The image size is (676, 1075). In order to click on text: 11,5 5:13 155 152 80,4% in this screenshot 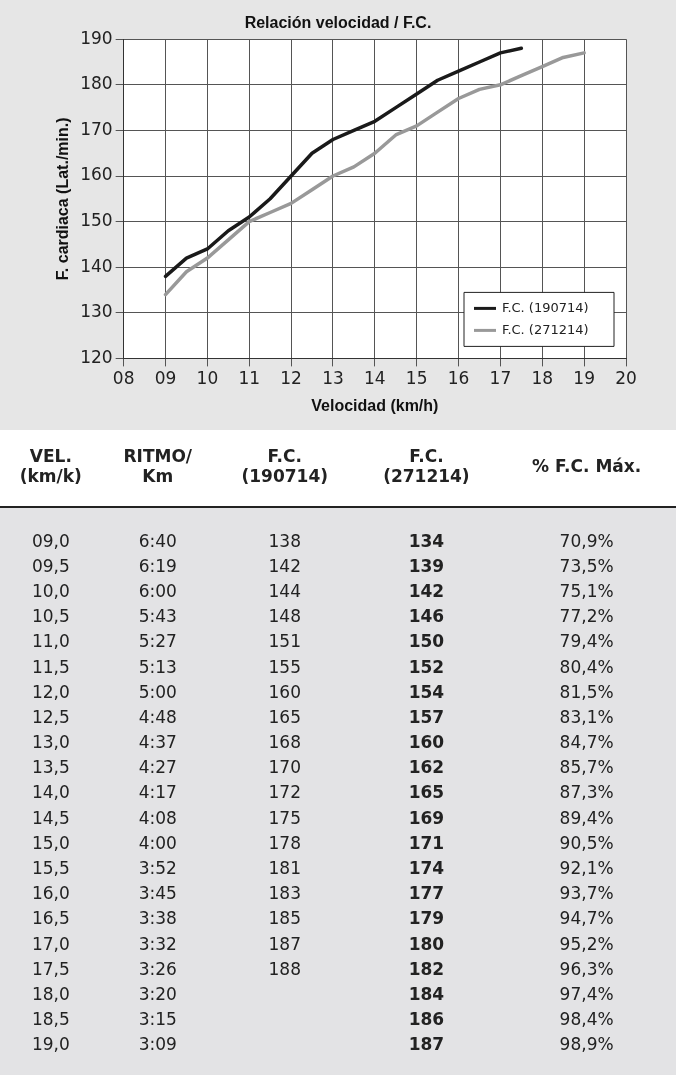, I will do `click(322, 666)`.